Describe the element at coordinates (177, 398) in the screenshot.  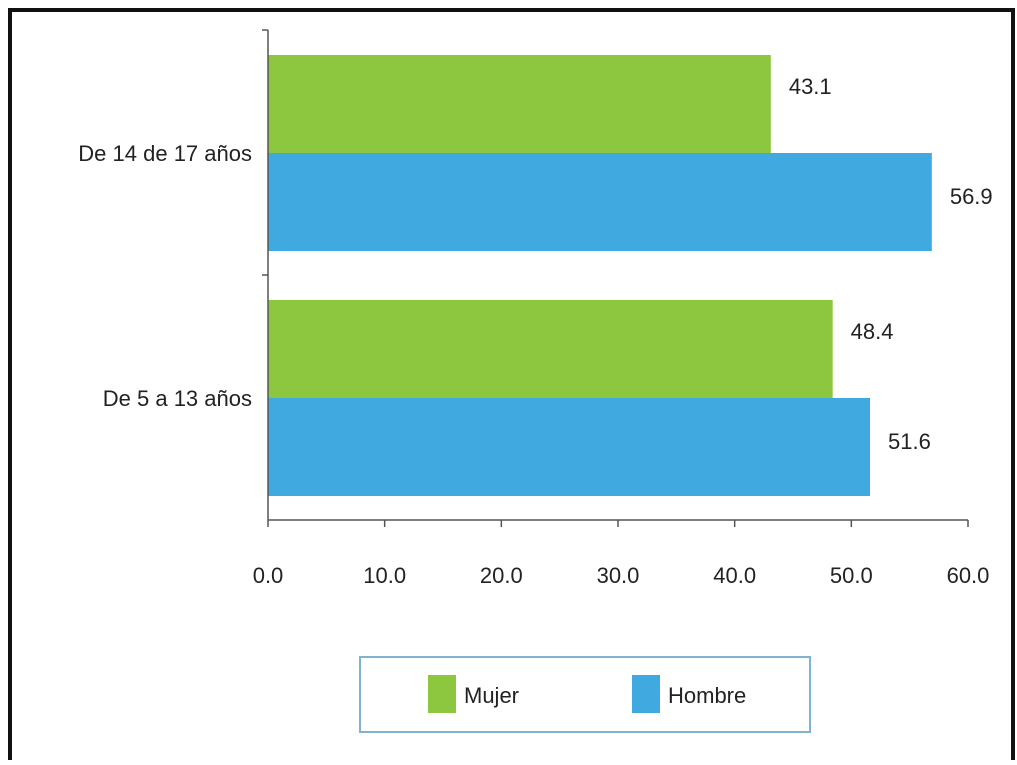
I see `category-label-1: De 5 a 13 años` at that location.